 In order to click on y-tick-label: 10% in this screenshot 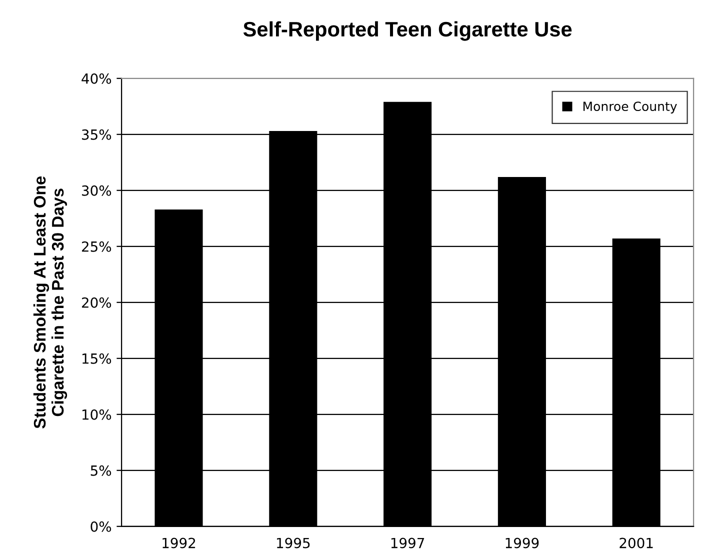, I will do `click(97, 414)`.